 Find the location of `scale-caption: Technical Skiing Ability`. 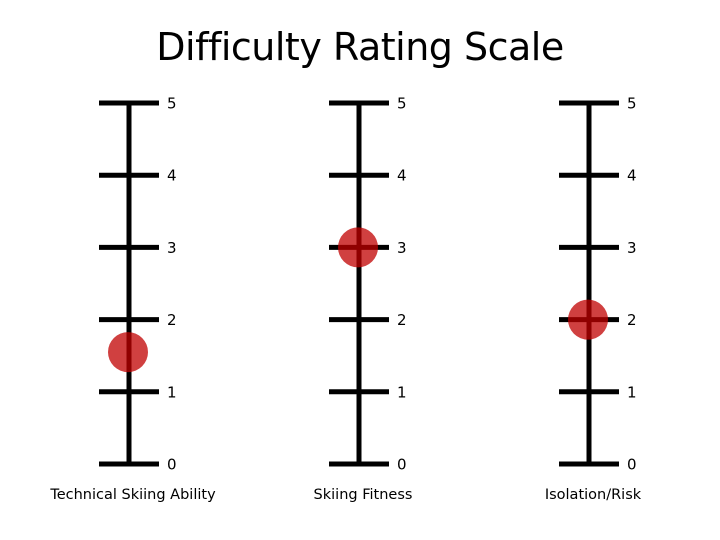

scale-caption: Technical Skiing Ability is located at coordinates (132, 495).